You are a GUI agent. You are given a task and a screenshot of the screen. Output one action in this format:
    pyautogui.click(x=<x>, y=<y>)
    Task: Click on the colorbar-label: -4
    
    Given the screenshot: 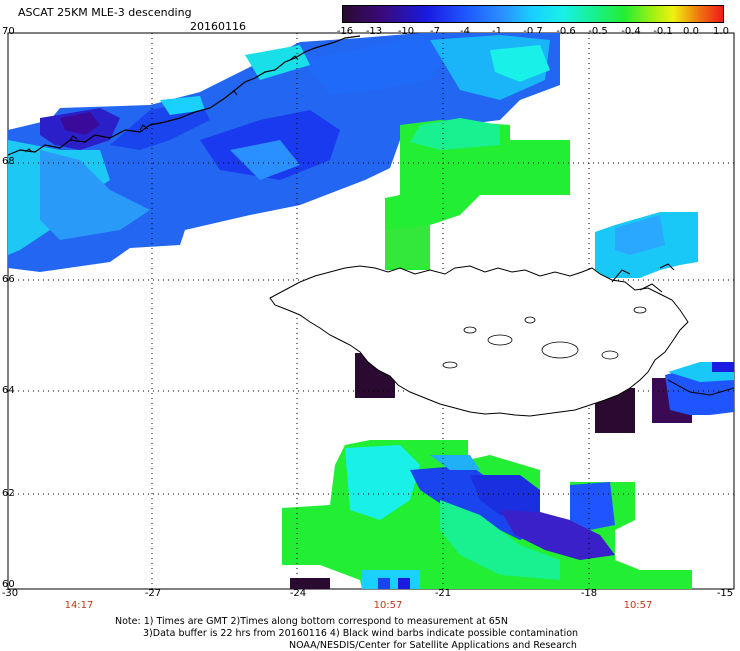 What is the action you would take?
    pyautogui.click(x=465, y=31)
    